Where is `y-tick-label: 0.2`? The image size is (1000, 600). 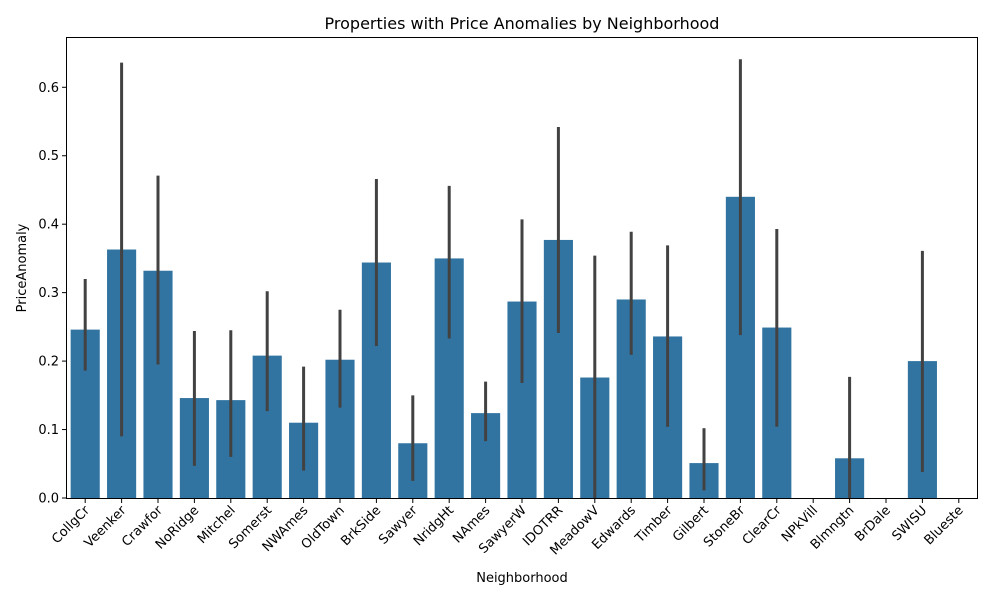
y-tick-label: 0.2 is located at coordinates (48, 362).